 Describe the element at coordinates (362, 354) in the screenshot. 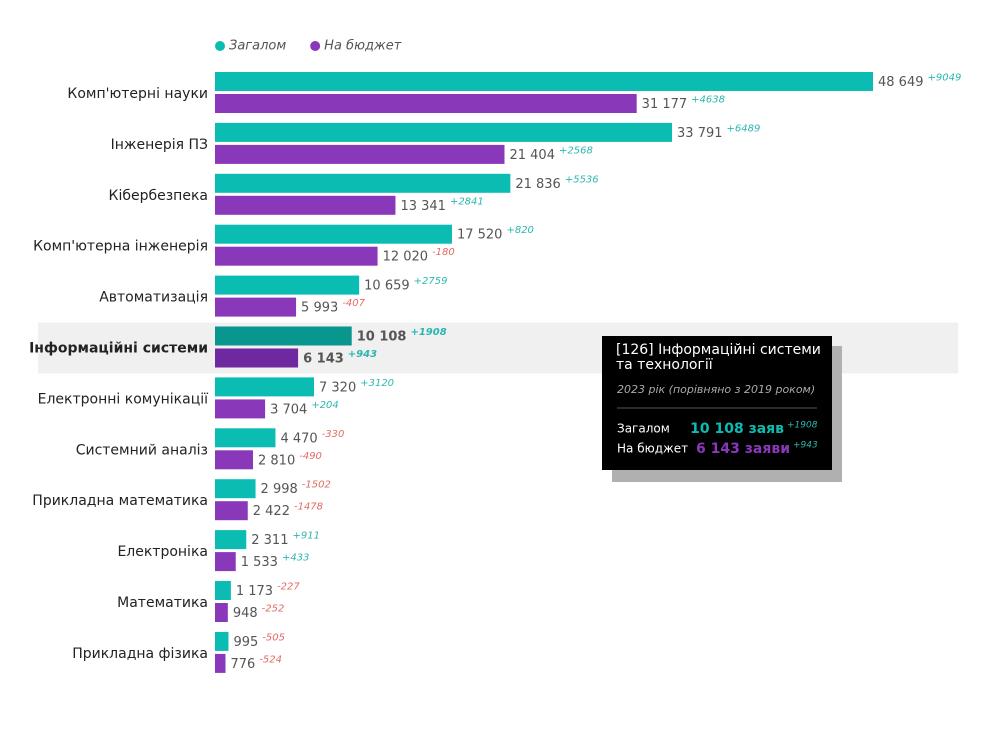

I see `change-label: +943` at that location.